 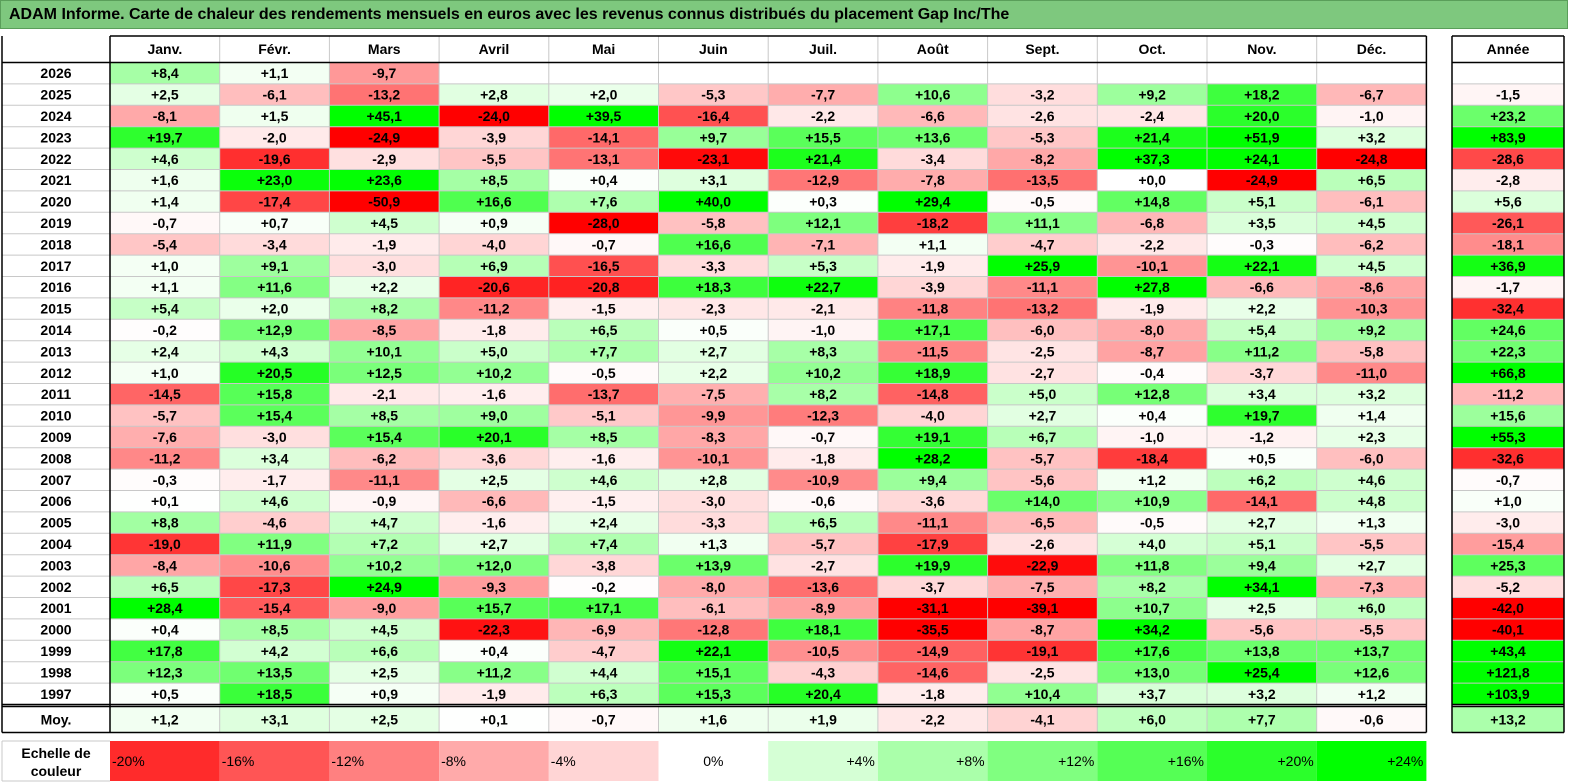 What do you see at coordinates (165, 95) in the screenshot?
I see `cell-value-2025-1: +2,5` at bounding box center [165, 95].